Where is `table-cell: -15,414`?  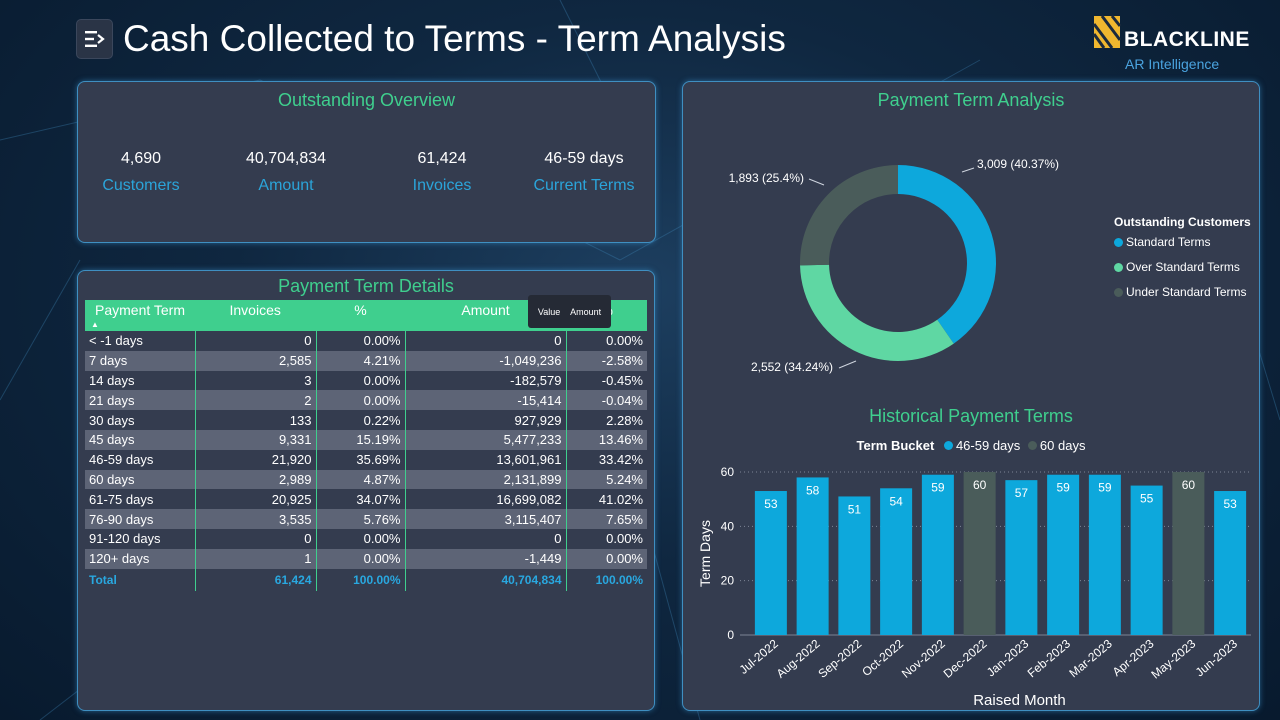
table-cell: -15,414 is located at coordinates (486, 400).